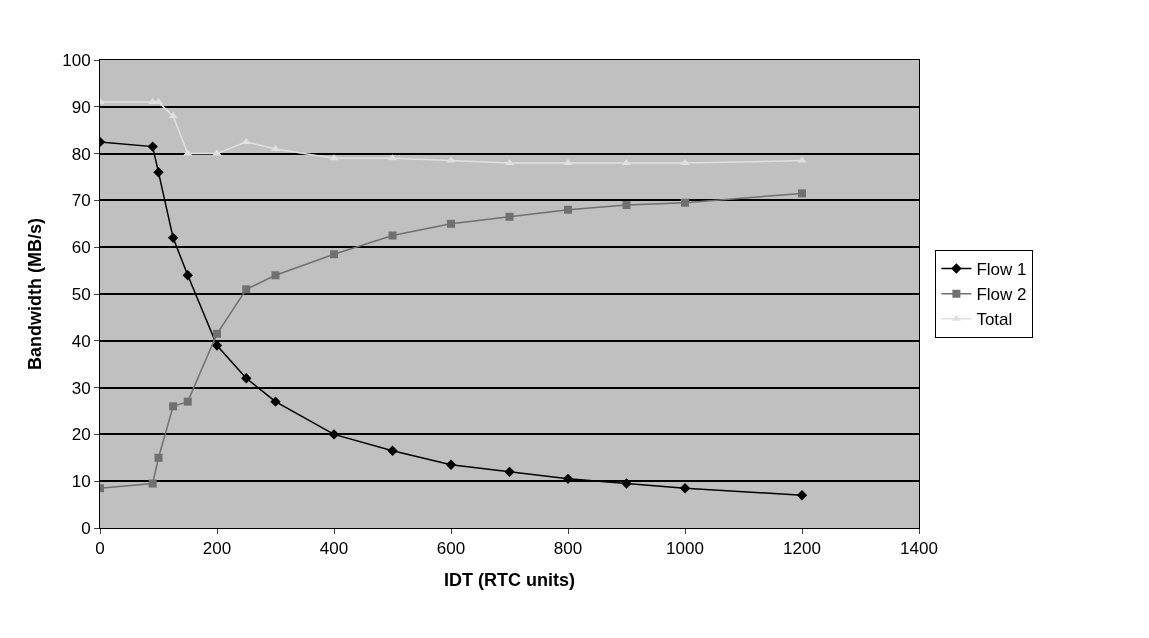  I want to click on x-tick-label: 600, so click(451, 549).